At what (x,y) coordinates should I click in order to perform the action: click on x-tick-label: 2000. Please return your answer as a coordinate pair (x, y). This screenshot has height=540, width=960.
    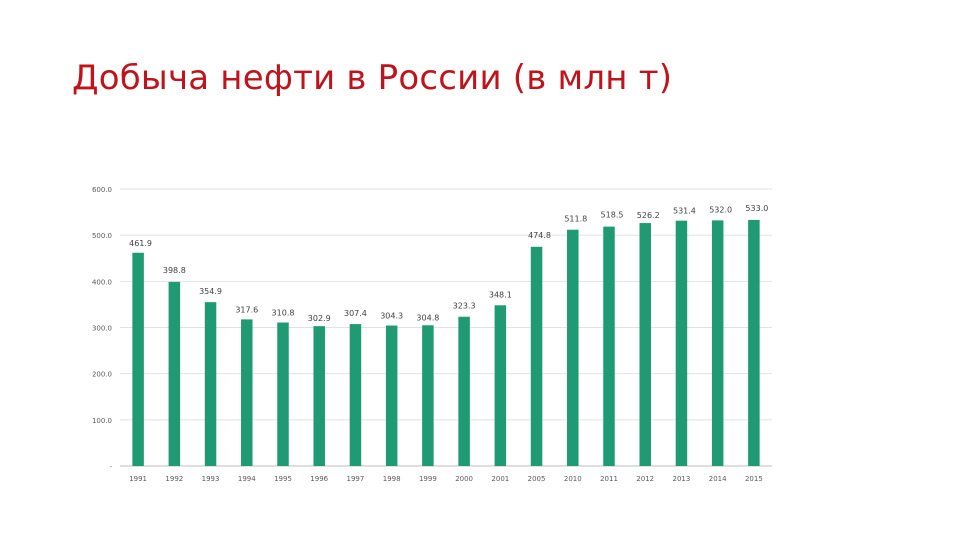
    Looking at the image, I should click on (464, 479).